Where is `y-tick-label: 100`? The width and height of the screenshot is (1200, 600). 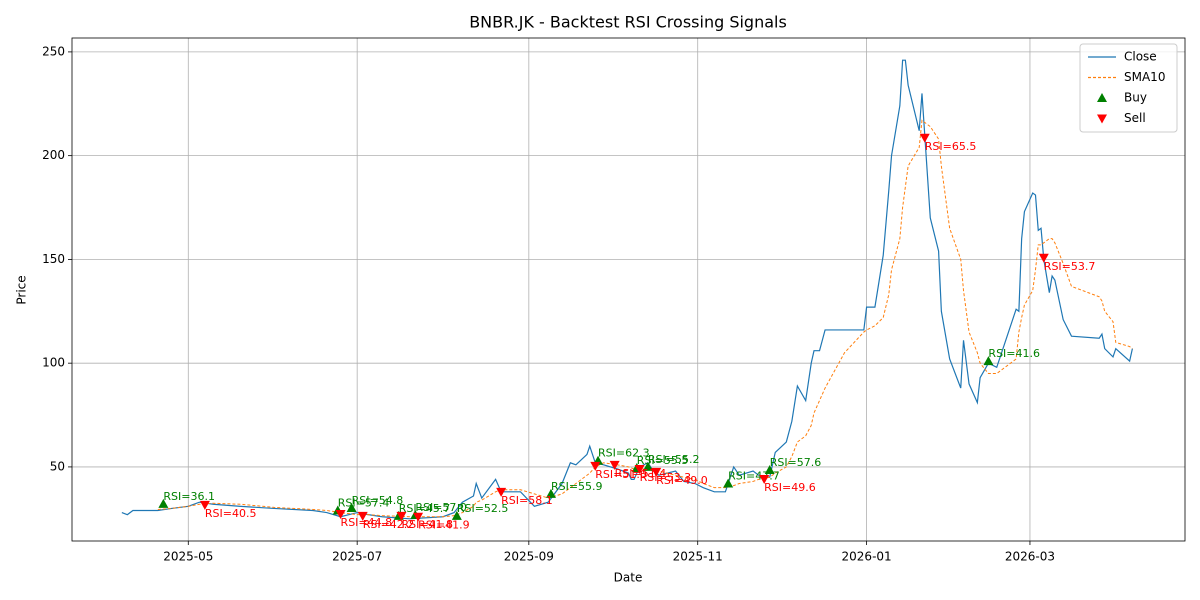
y-tick-label: 100 is located at coordinates (53, 363).